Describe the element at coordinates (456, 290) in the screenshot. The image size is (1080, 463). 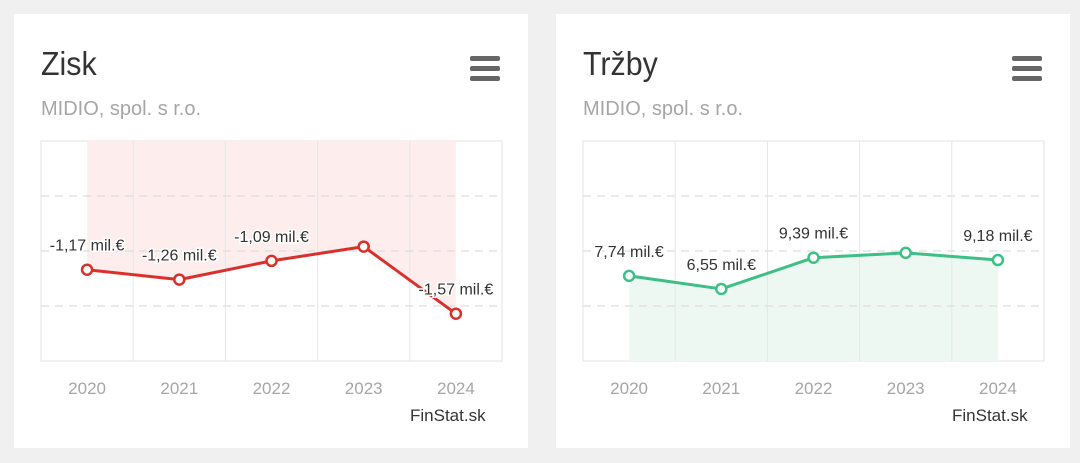
I see `data-label: -1,57 mil.€` at that location.